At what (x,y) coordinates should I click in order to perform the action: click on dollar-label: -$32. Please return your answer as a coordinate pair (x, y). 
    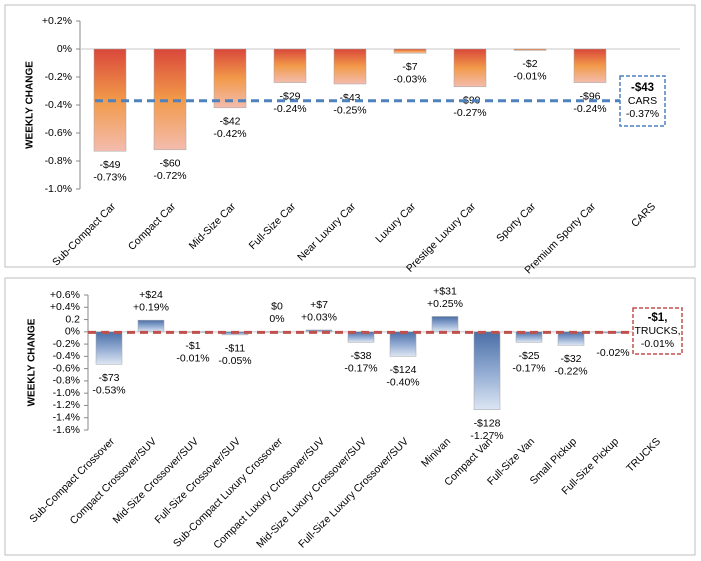
    Looking at the image, I should click on (570, 359).